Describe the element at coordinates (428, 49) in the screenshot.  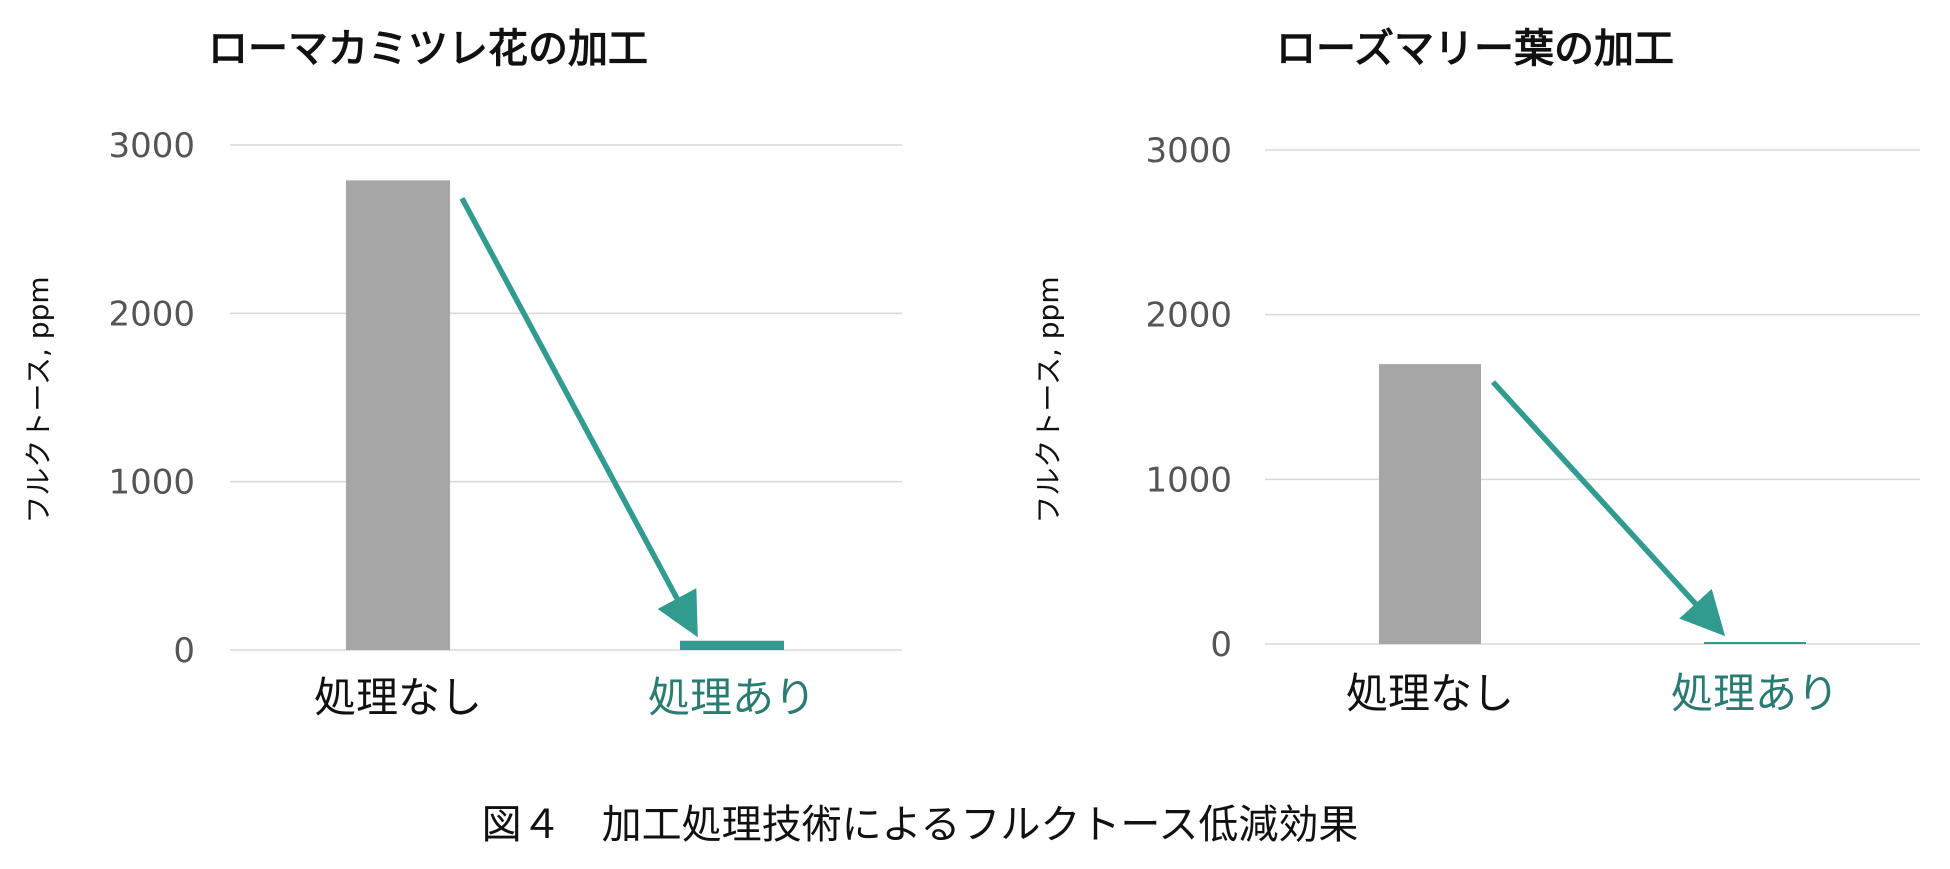
I see `chart-title: ローマカミツレ花の加工` at that location.